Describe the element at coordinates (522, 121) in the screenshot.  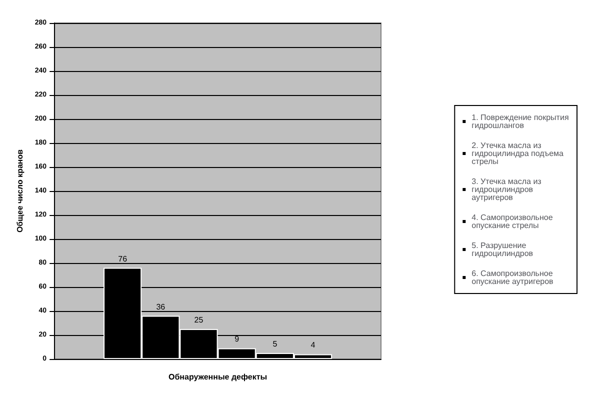
I see `legend-label: 1. Повреждение покрытия гидрошлангов` at that location.